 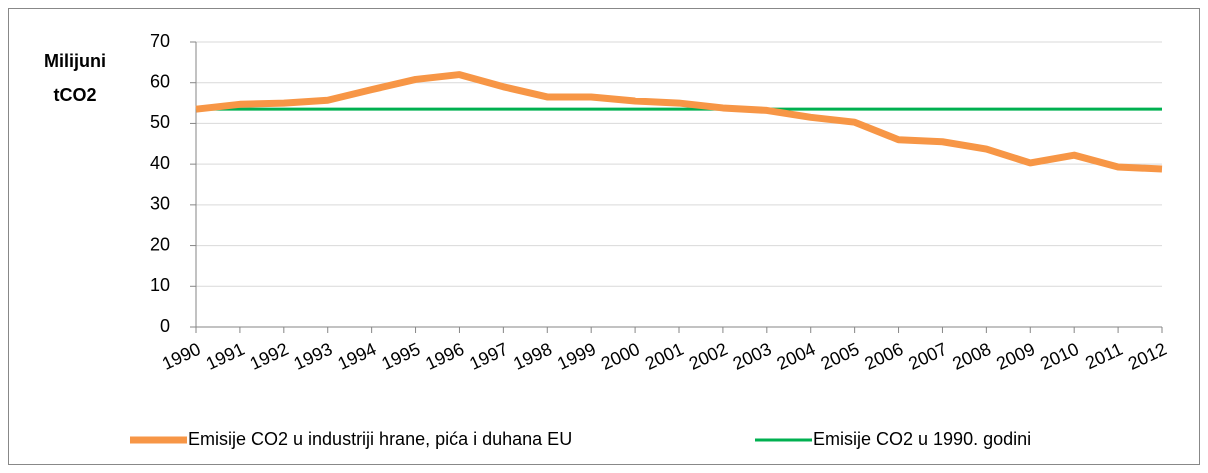 I want to click on y-tick-label: 0, so click(x=165, y=326).